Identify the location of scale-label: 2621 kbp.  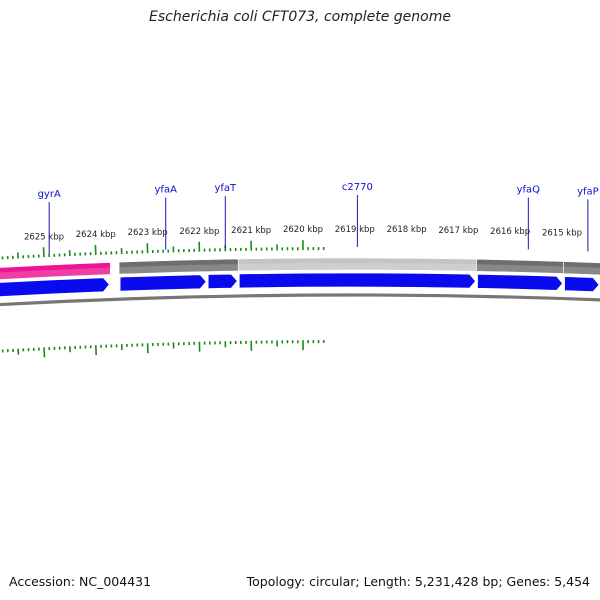
(251, 231).